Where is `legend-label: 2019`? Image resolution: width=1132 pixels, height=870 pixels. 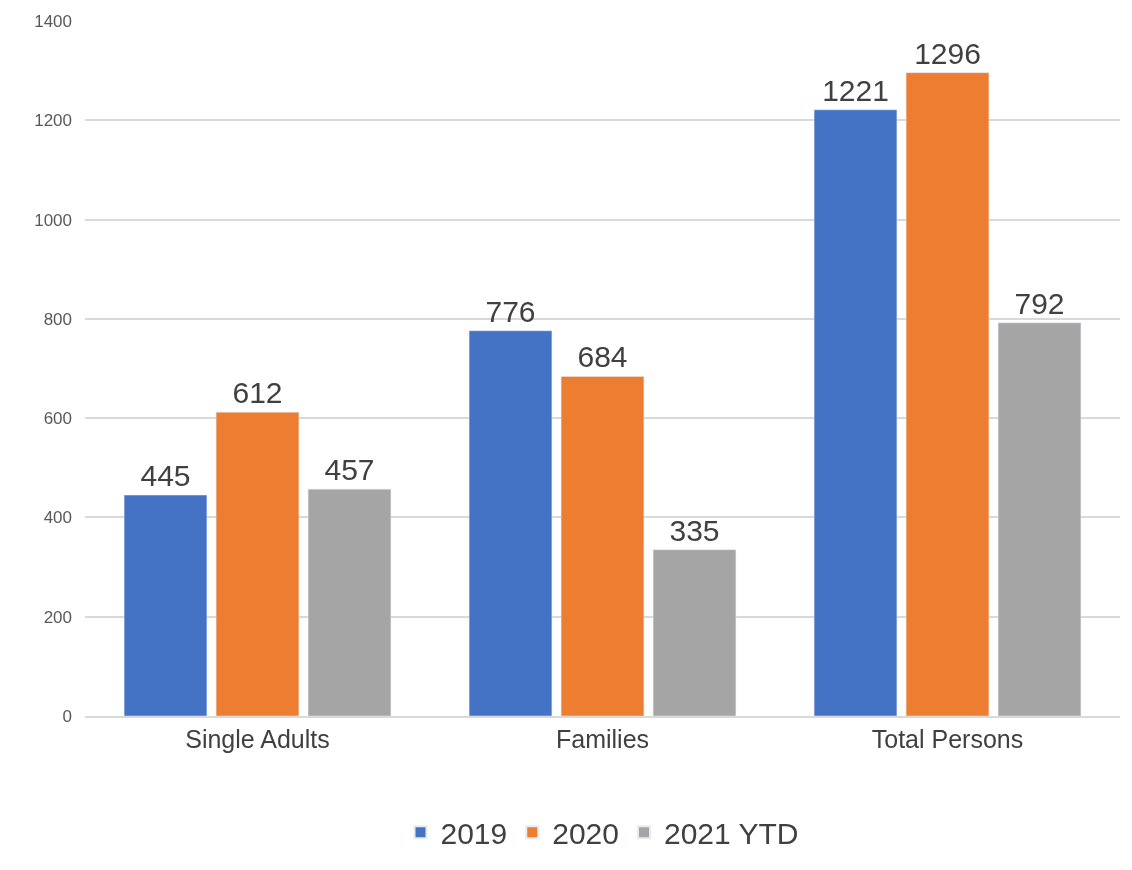
legend-label: 2019 is located at coordinates (474, 834).